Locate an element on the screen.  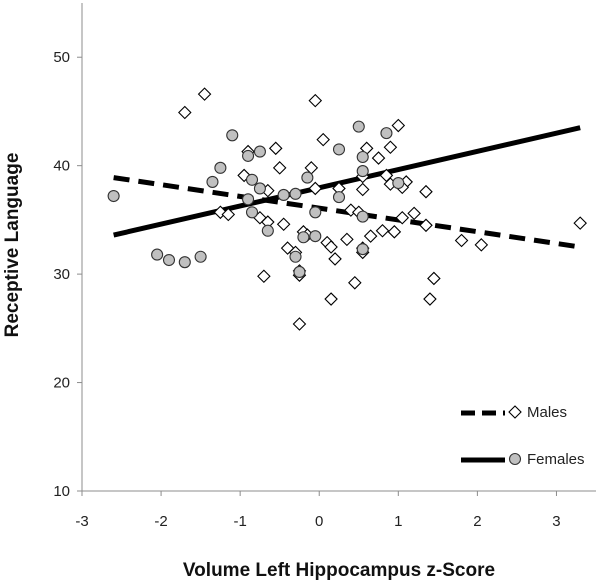
legend-males-marker is located at coordinates (515, 412).